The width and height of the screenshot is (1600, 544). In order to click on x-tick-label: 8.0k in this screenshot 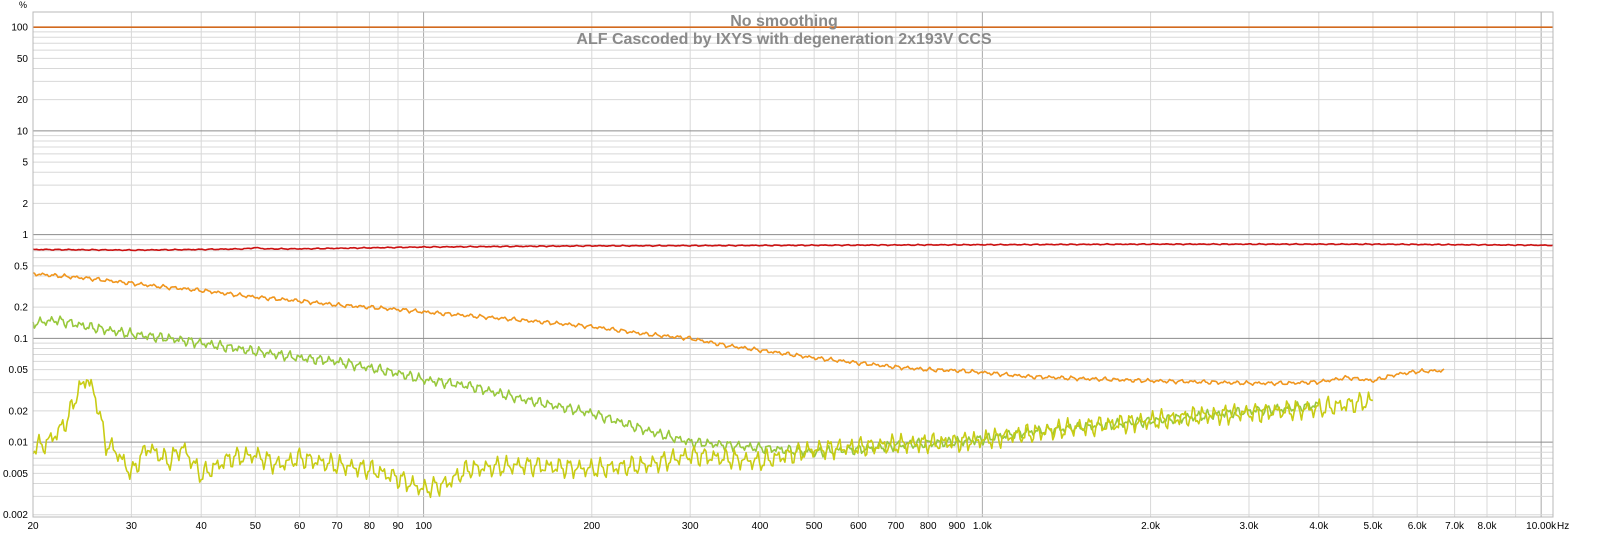, I will do `click(1488, 526)`.